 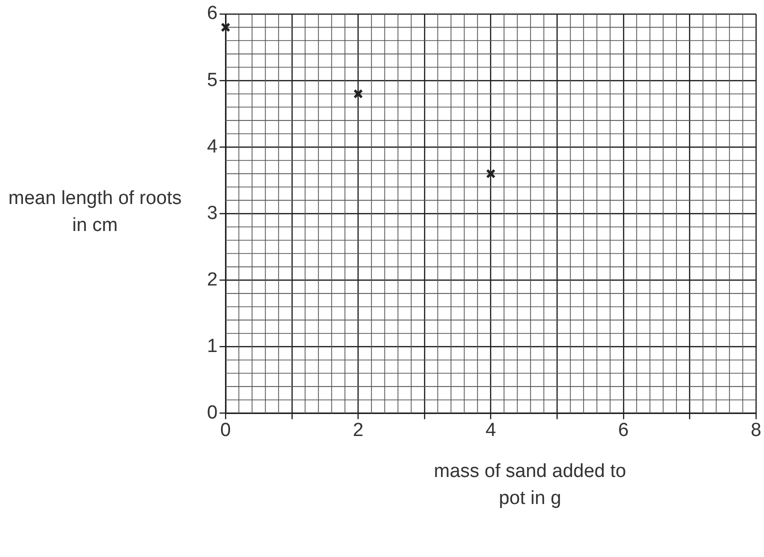 What do you see at coordinates (212, 213) in the screenshot?
I see `y-tick-label: 3` at bounding box center [212, 213].